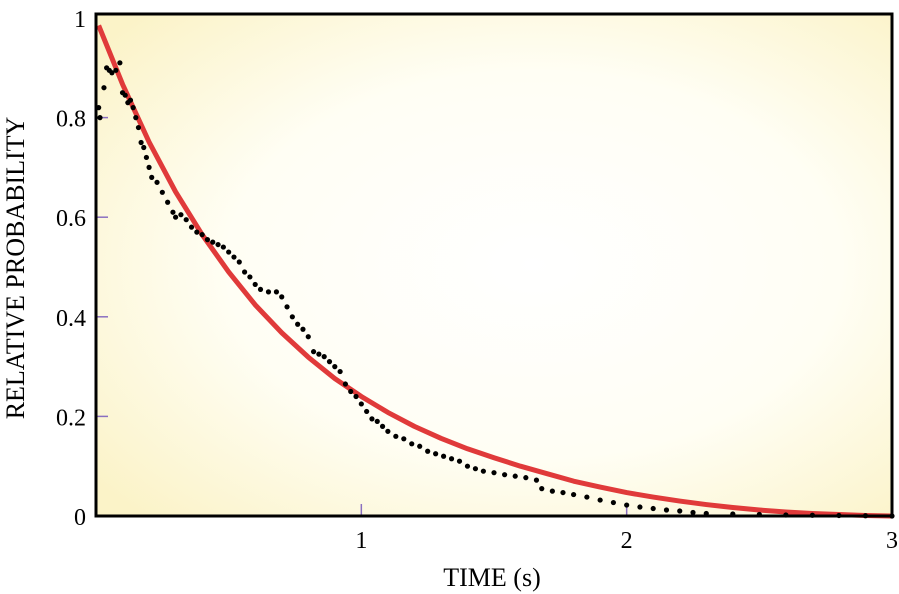 The height and width of the screenshot is (594, 899). I want to click on y-axis-title: RELATIVE PROBABILITY, so click(15, 267).